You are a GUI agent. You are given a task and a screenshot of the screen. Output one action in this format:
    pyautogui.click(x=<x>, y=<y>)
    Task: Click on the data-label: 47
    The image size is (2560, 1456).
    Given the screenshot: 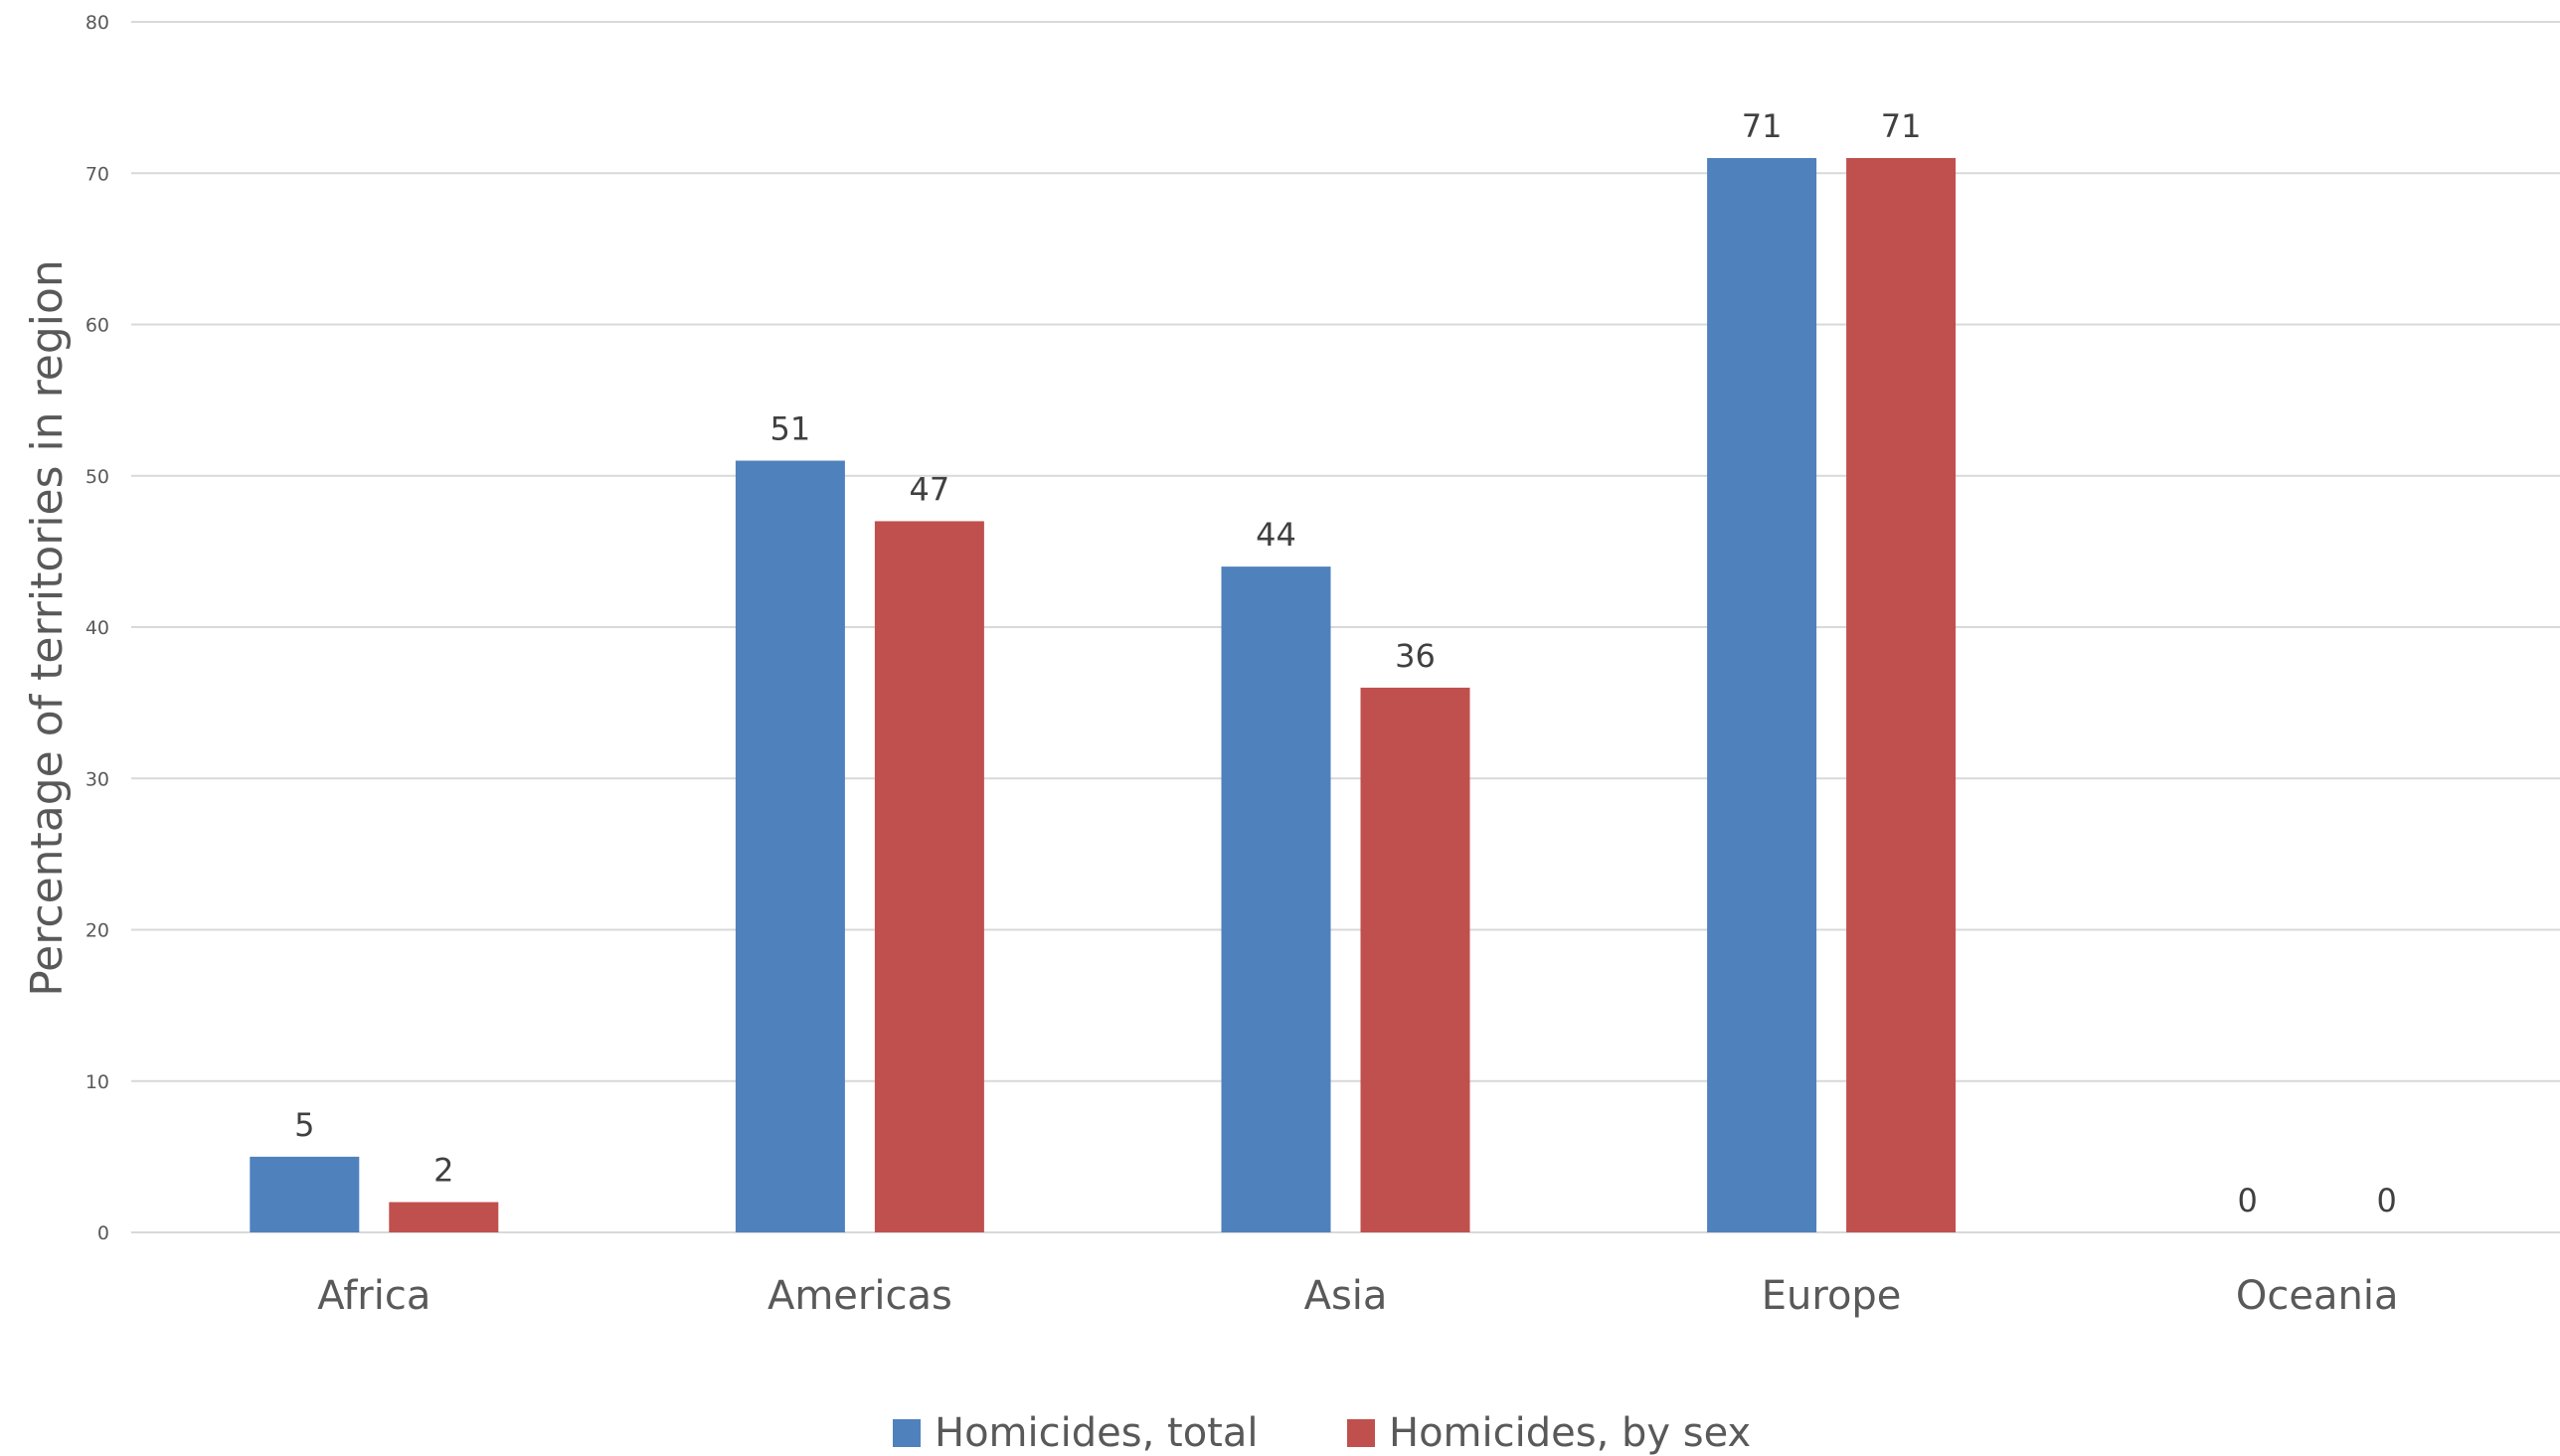 What is the action you would take?
    pyautogui.click(x=930, y=489)
    